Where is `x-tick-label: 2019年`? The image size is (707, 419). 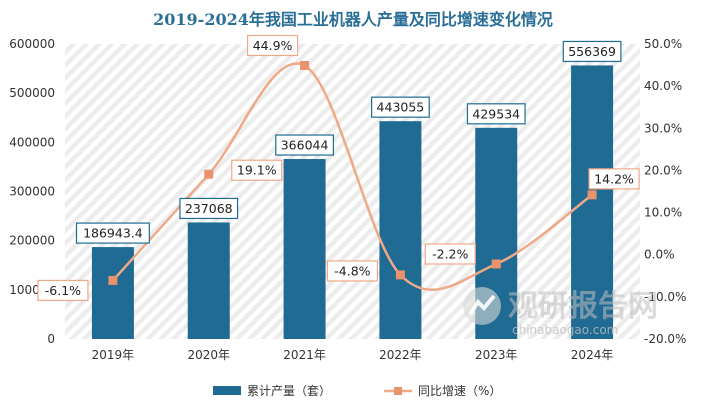
x-tick-label: 2019年 is located at coordinates (113, 355).